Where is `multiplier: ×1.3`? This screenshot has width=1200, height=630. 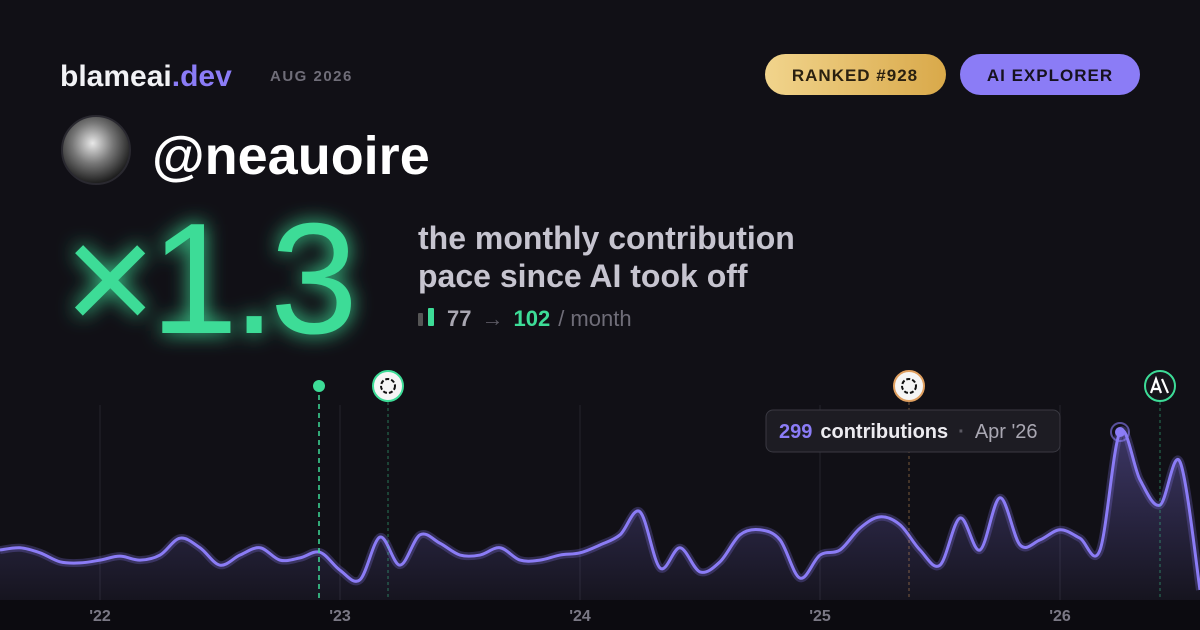
multiplier: ×1.3 is located at coordinates (208, 279).